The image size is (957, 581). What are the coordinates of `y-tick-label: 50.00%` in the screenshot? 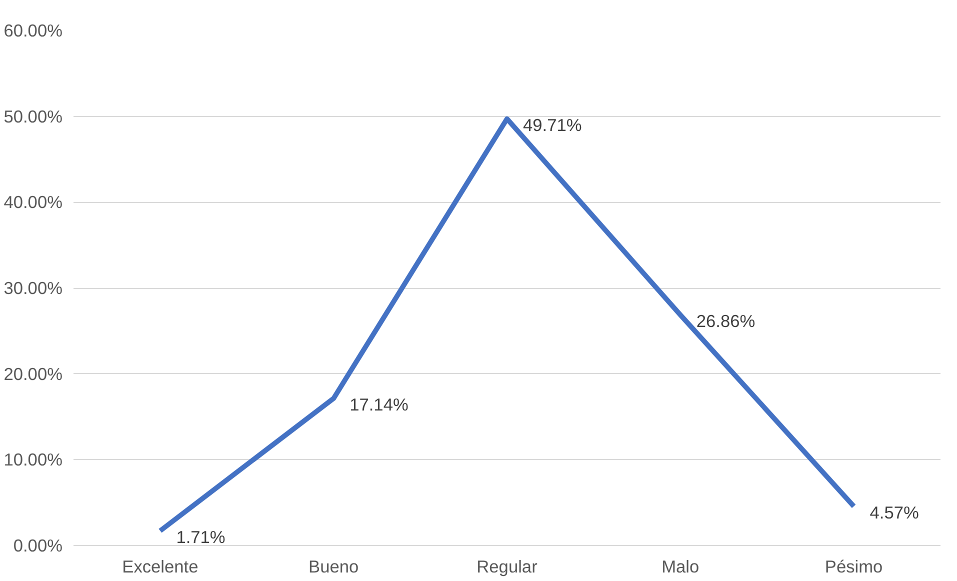 It's located at (33, 116).